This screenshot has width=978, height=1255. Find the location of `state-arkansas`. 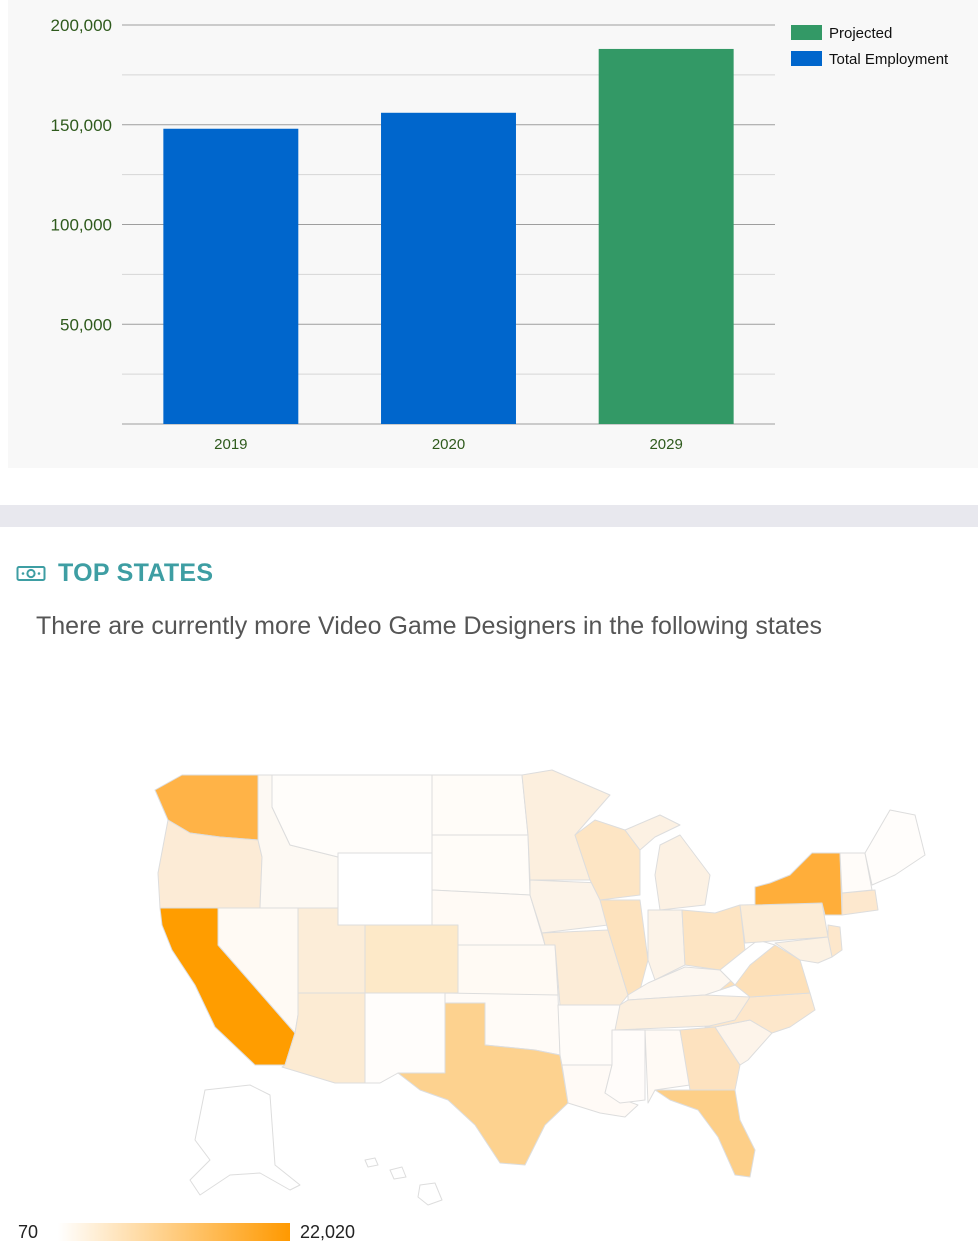

state-arkansas is located at coordinates (589, 1035).